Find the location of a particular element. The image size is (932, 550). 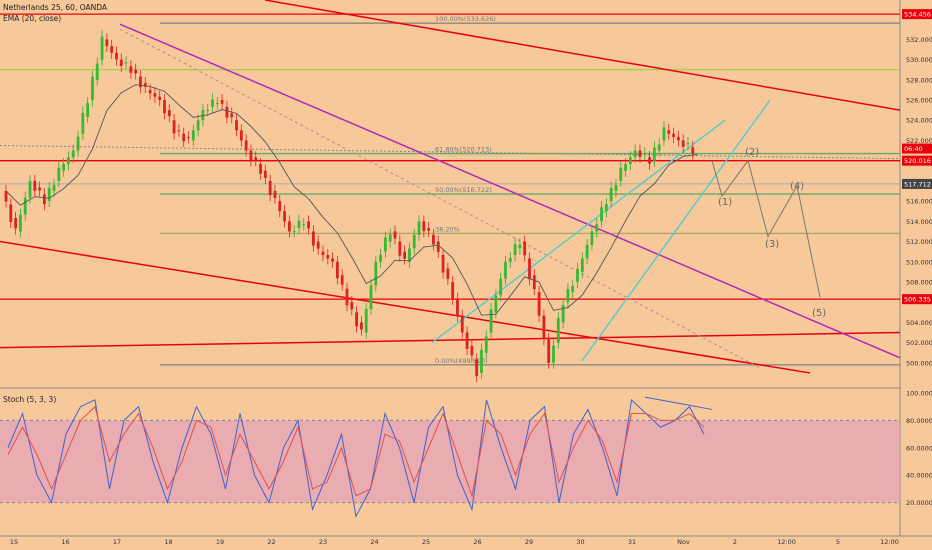

time-tick-label: 26 is located at coordinates (477, 542).